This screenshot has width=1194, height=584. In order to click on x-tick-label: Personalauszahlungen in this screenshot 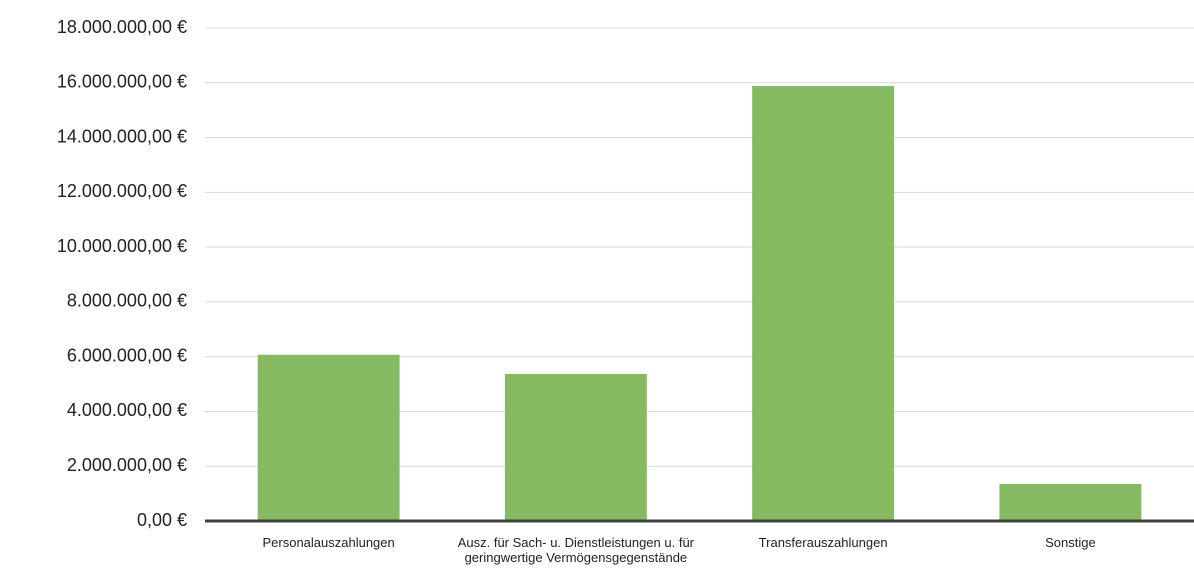, I will do `click(328, 542)`.